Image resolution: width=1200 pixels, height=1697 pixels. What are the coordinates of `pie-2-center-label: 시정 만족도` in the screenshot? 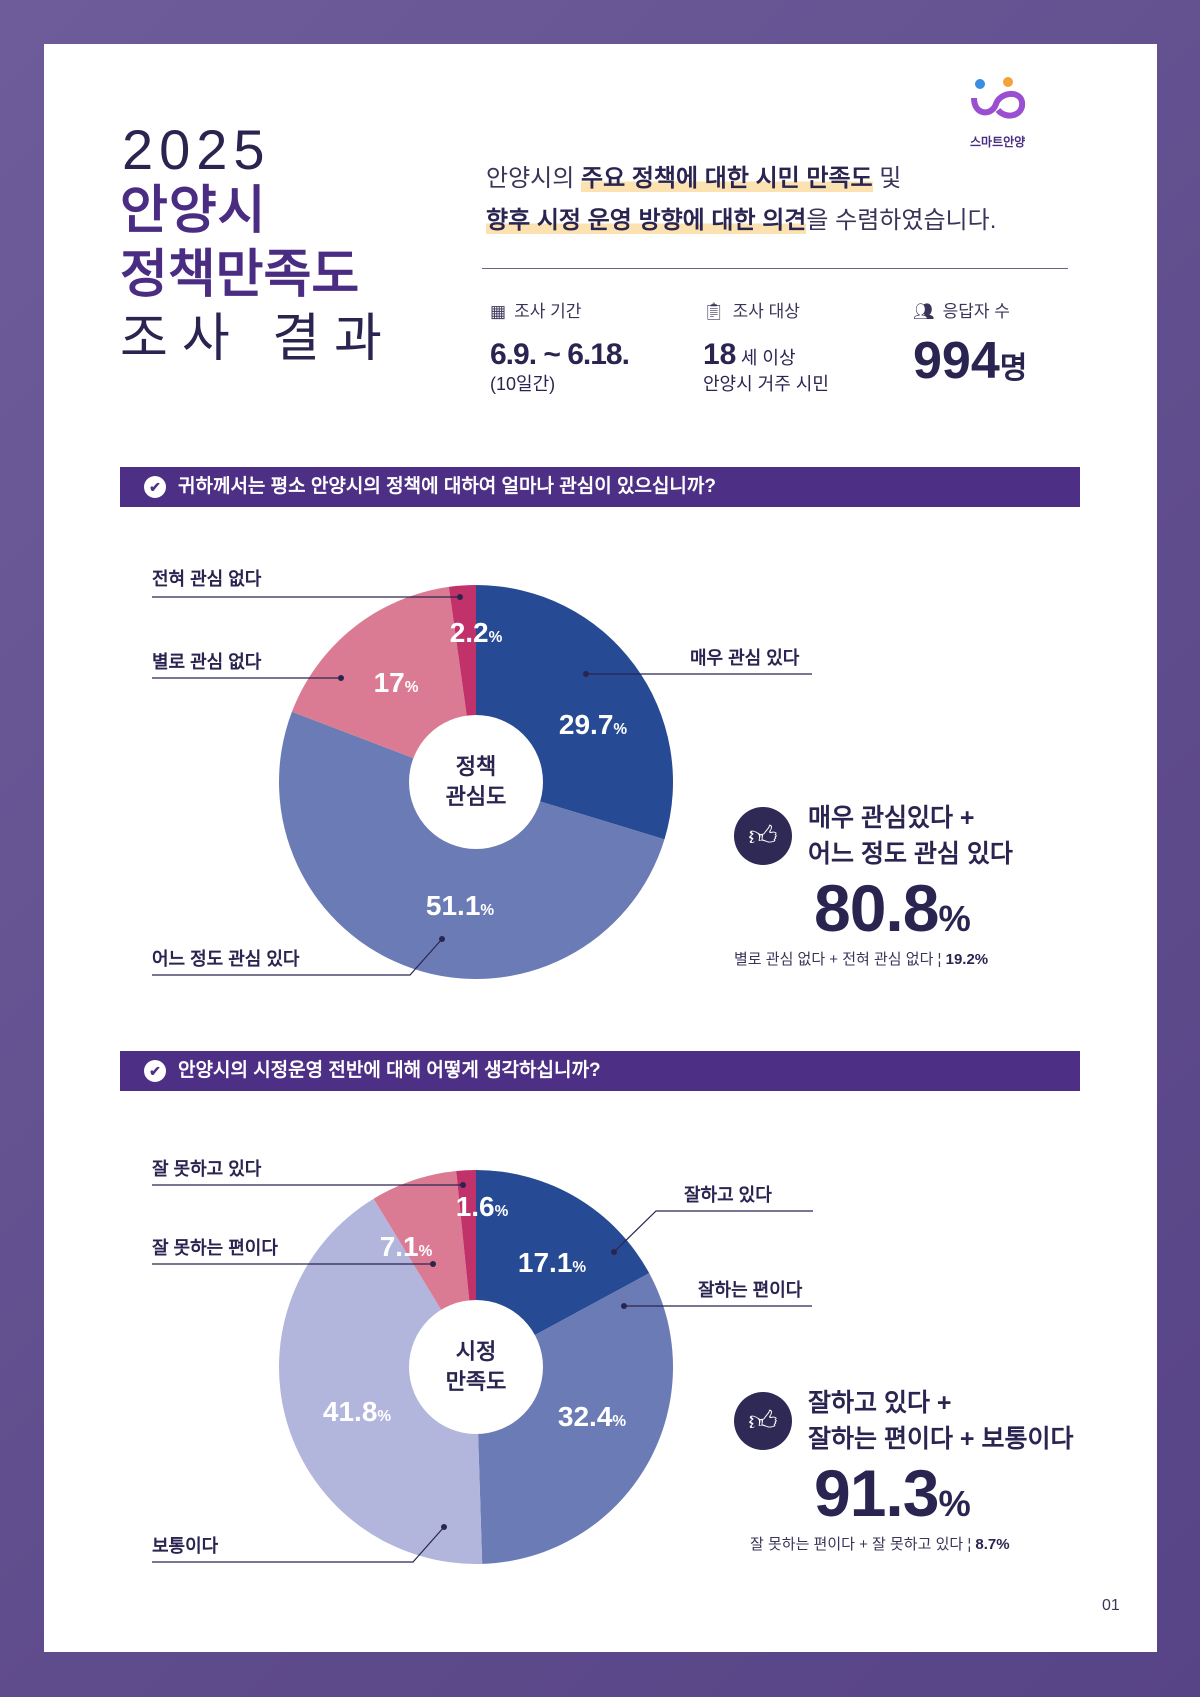 It's located at (476, 1366).